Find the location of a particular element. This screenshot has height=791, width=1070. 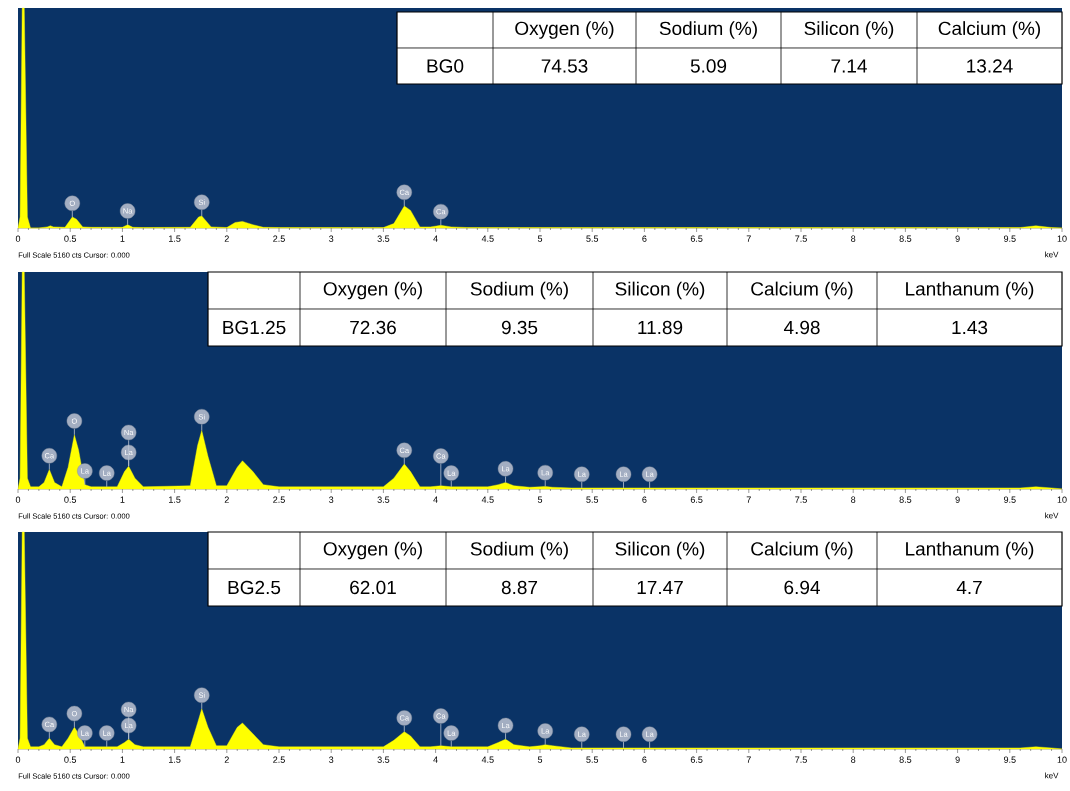

data-label: 72.36 is located at coordinates (373, 327).